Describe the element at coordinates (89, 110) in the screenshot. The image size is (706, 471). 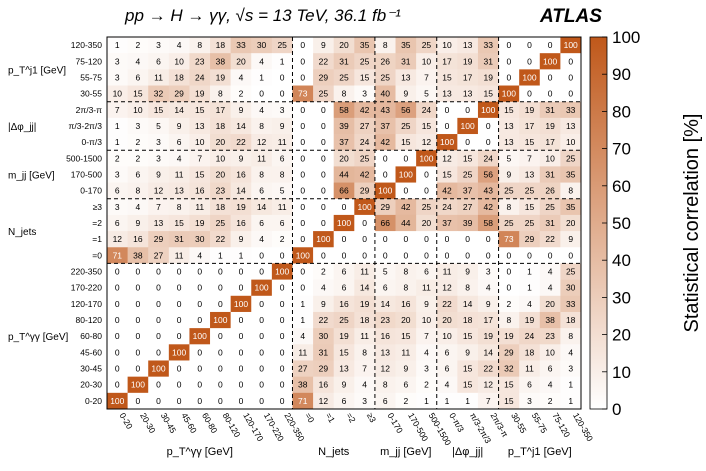
I see `y-tick-label: 2π/3-π` at that location.